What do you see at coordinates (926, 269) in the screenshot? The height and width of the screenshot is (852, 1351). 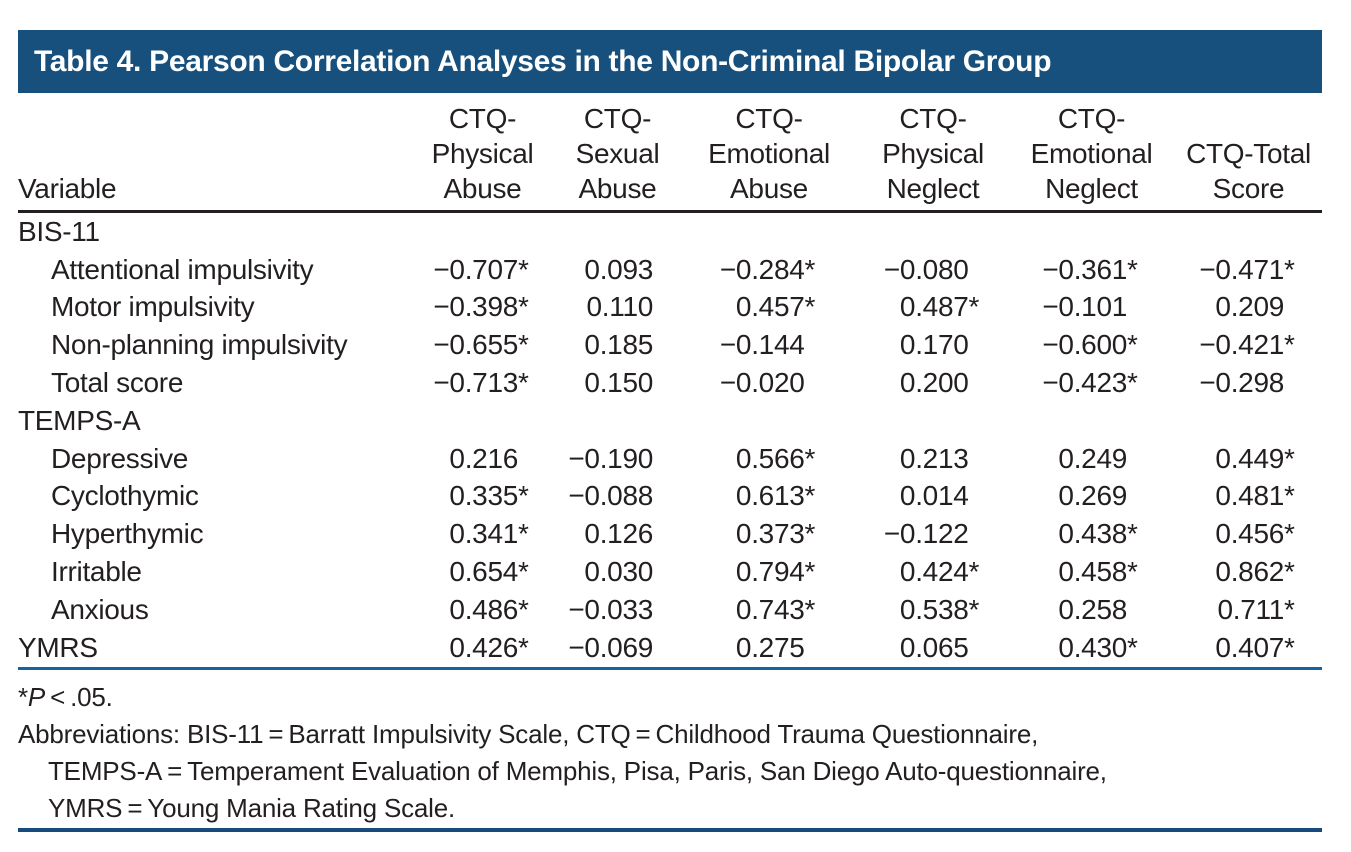 I see `value-cell: −0.080` at bounding box center [926, 269].